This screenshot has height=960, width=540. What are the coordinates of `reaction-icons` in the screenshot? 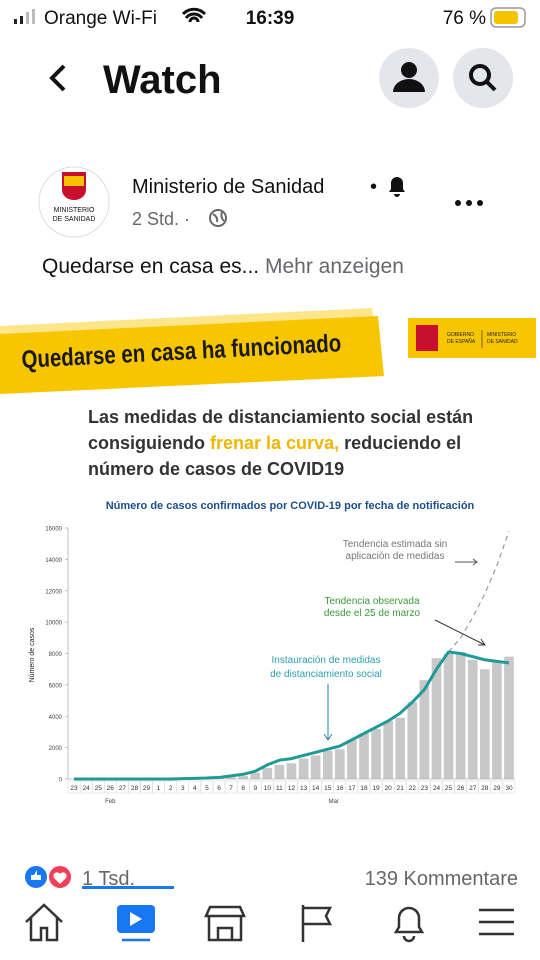 It's located at (48, 877).